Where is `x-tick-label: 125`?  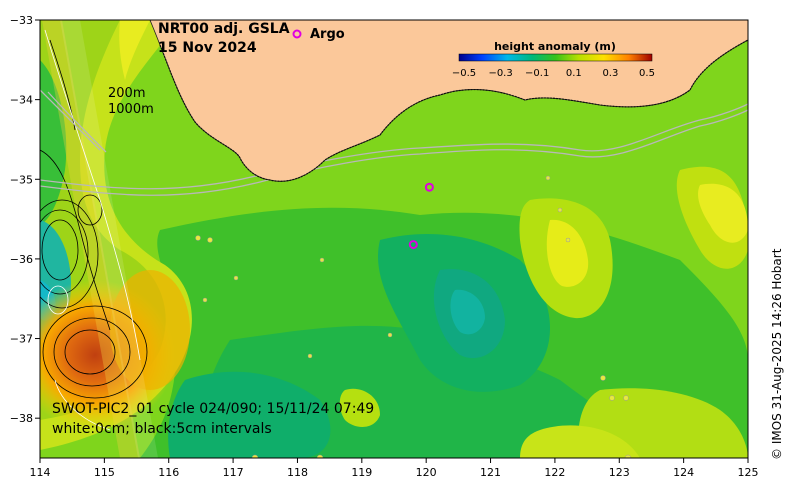 x-tick-label: 125 is located at coordinates (748, 472).